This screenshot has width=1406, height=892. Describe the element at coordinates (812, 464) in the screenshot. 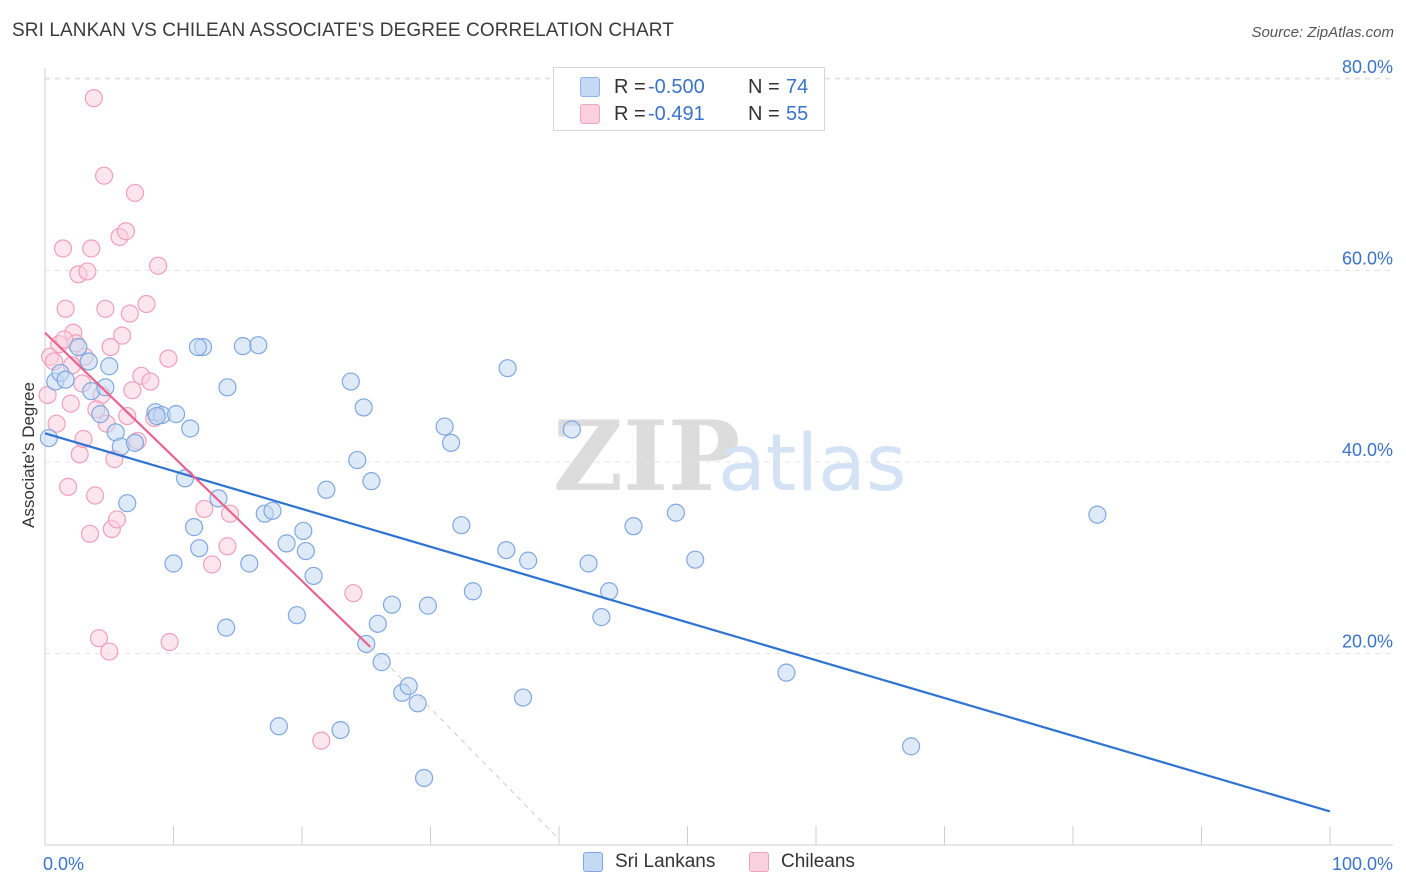

I see `watermark-atlas: atlas` at that location.